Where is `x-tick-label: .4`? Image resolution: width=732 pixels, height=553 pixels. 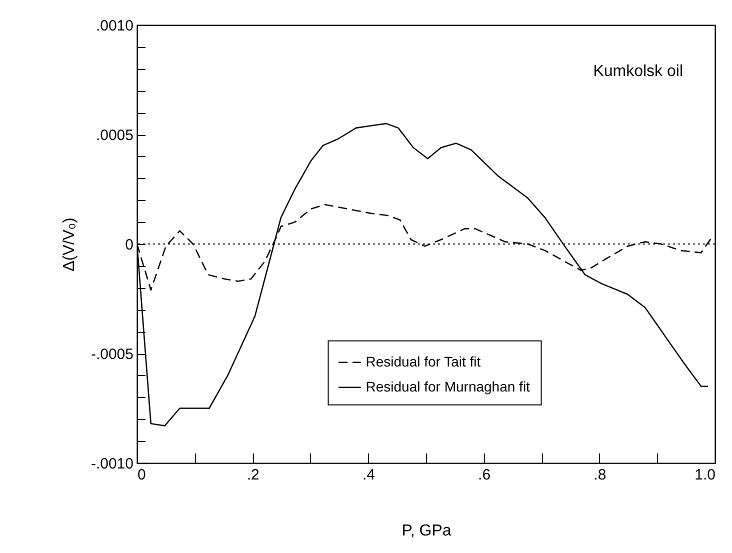
x-tick-label: .4 is located at coordinates (368, 475).